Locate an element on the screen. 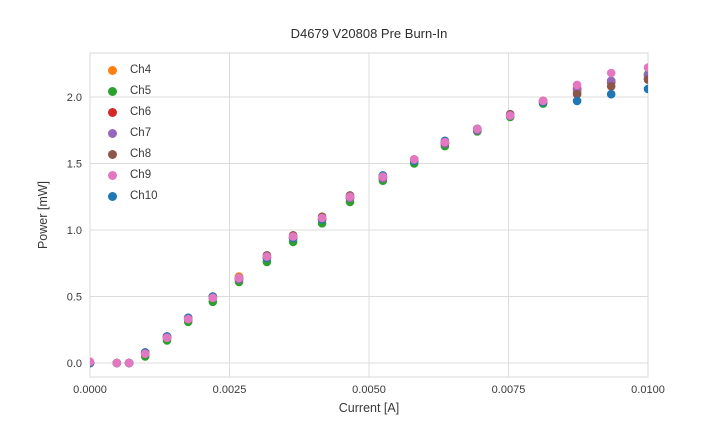 This screenshot has width=720, height=432. x-tick-label: 0.0075 is located at coordinates (509, 390).